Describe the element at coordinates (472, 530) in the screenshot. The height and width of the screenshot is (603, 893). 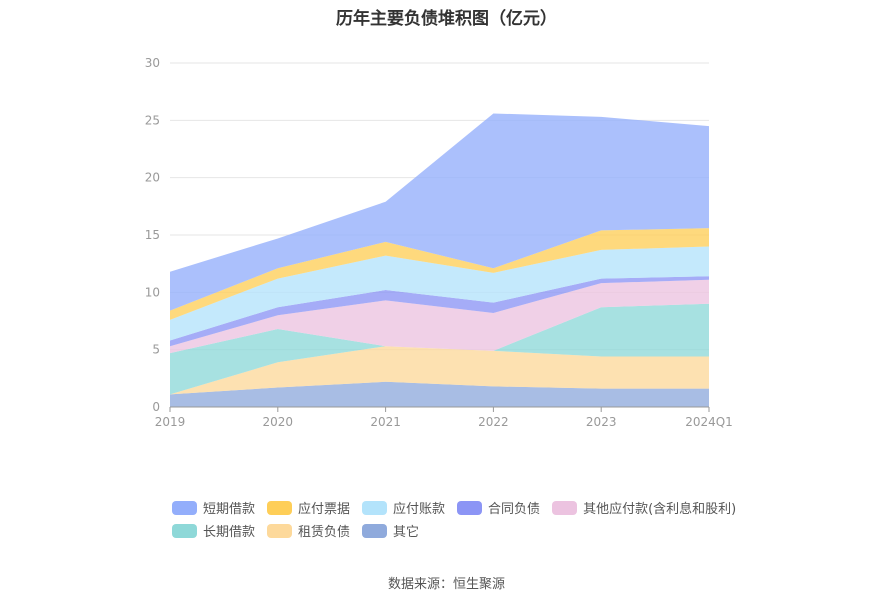
I see `legend-row-2: 长期借款 租赁负债 其它` at that location.